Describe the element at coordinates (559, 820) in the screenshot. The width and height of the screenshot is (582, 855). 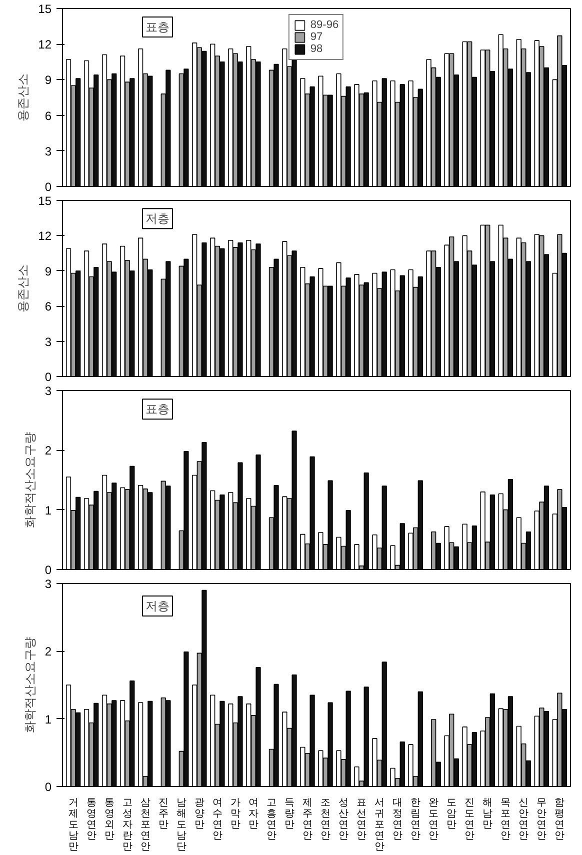
I see `x-tick-label: 함평연안` at that location.